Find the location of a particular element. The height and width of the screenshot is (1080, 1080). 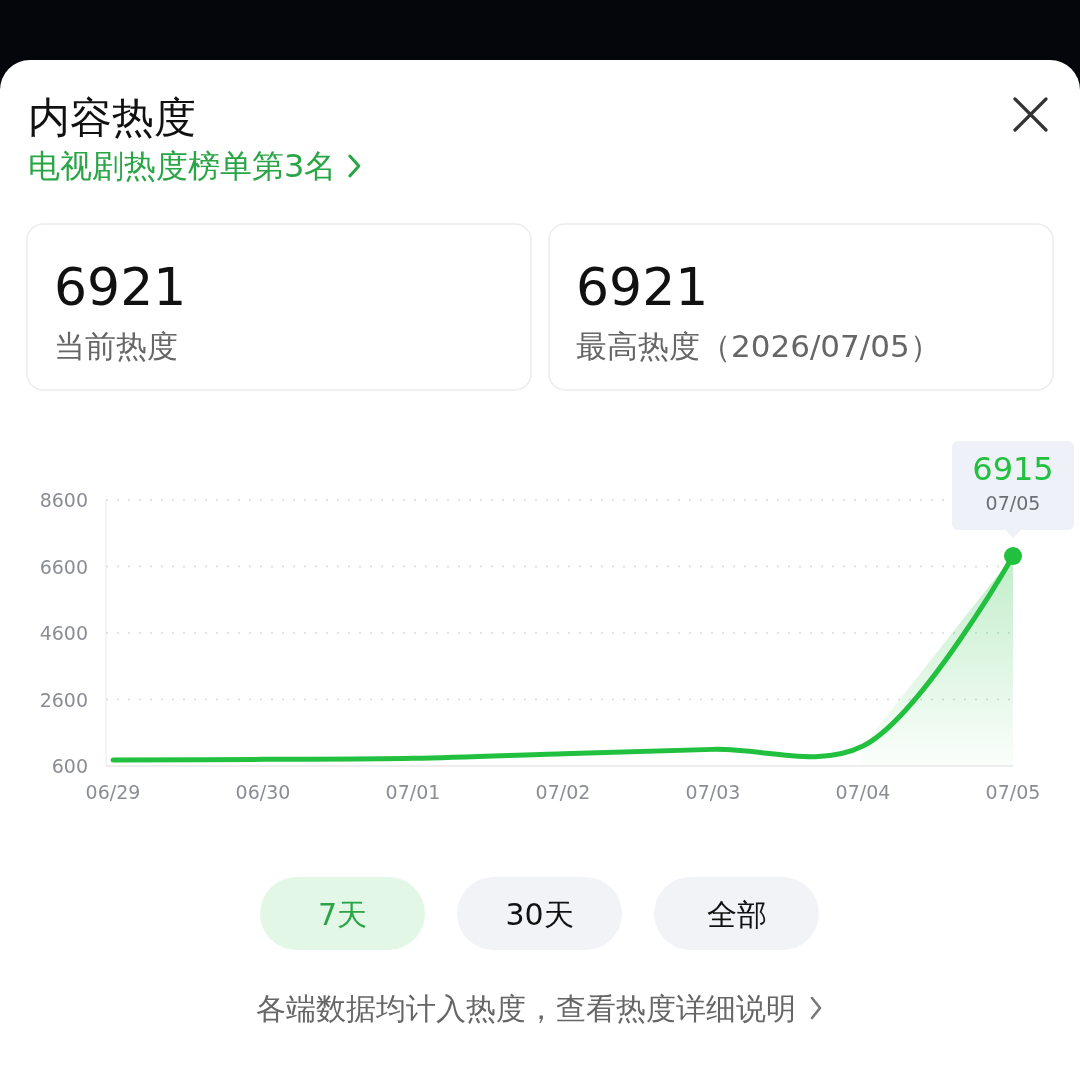

text: 全部 is located at coordinates (736, 914).